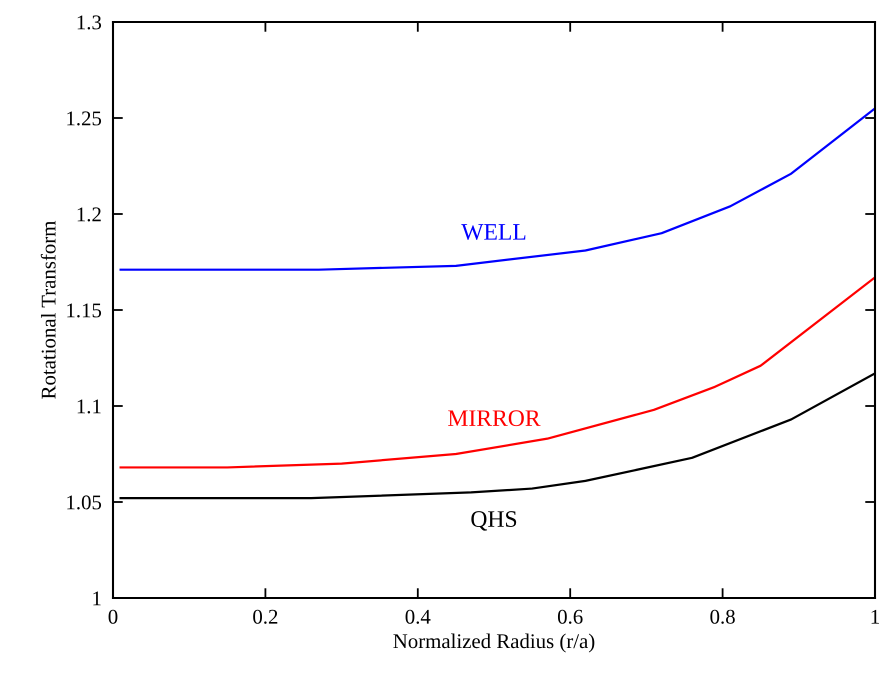  I want to click on y-tick-label: 1.2, so click(89, 214).